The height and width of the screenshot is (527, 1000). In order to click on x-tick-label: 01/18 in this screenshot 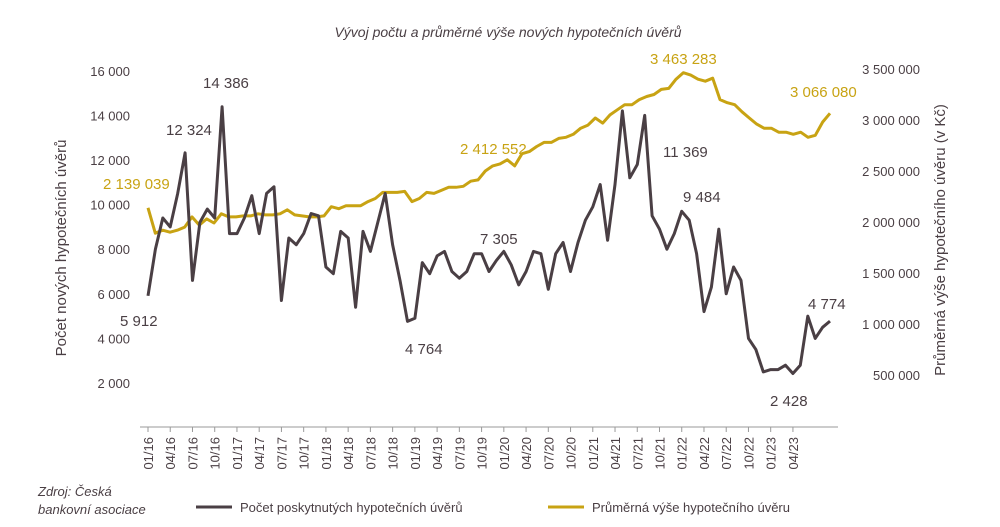, I will do `click(326, 453)`.